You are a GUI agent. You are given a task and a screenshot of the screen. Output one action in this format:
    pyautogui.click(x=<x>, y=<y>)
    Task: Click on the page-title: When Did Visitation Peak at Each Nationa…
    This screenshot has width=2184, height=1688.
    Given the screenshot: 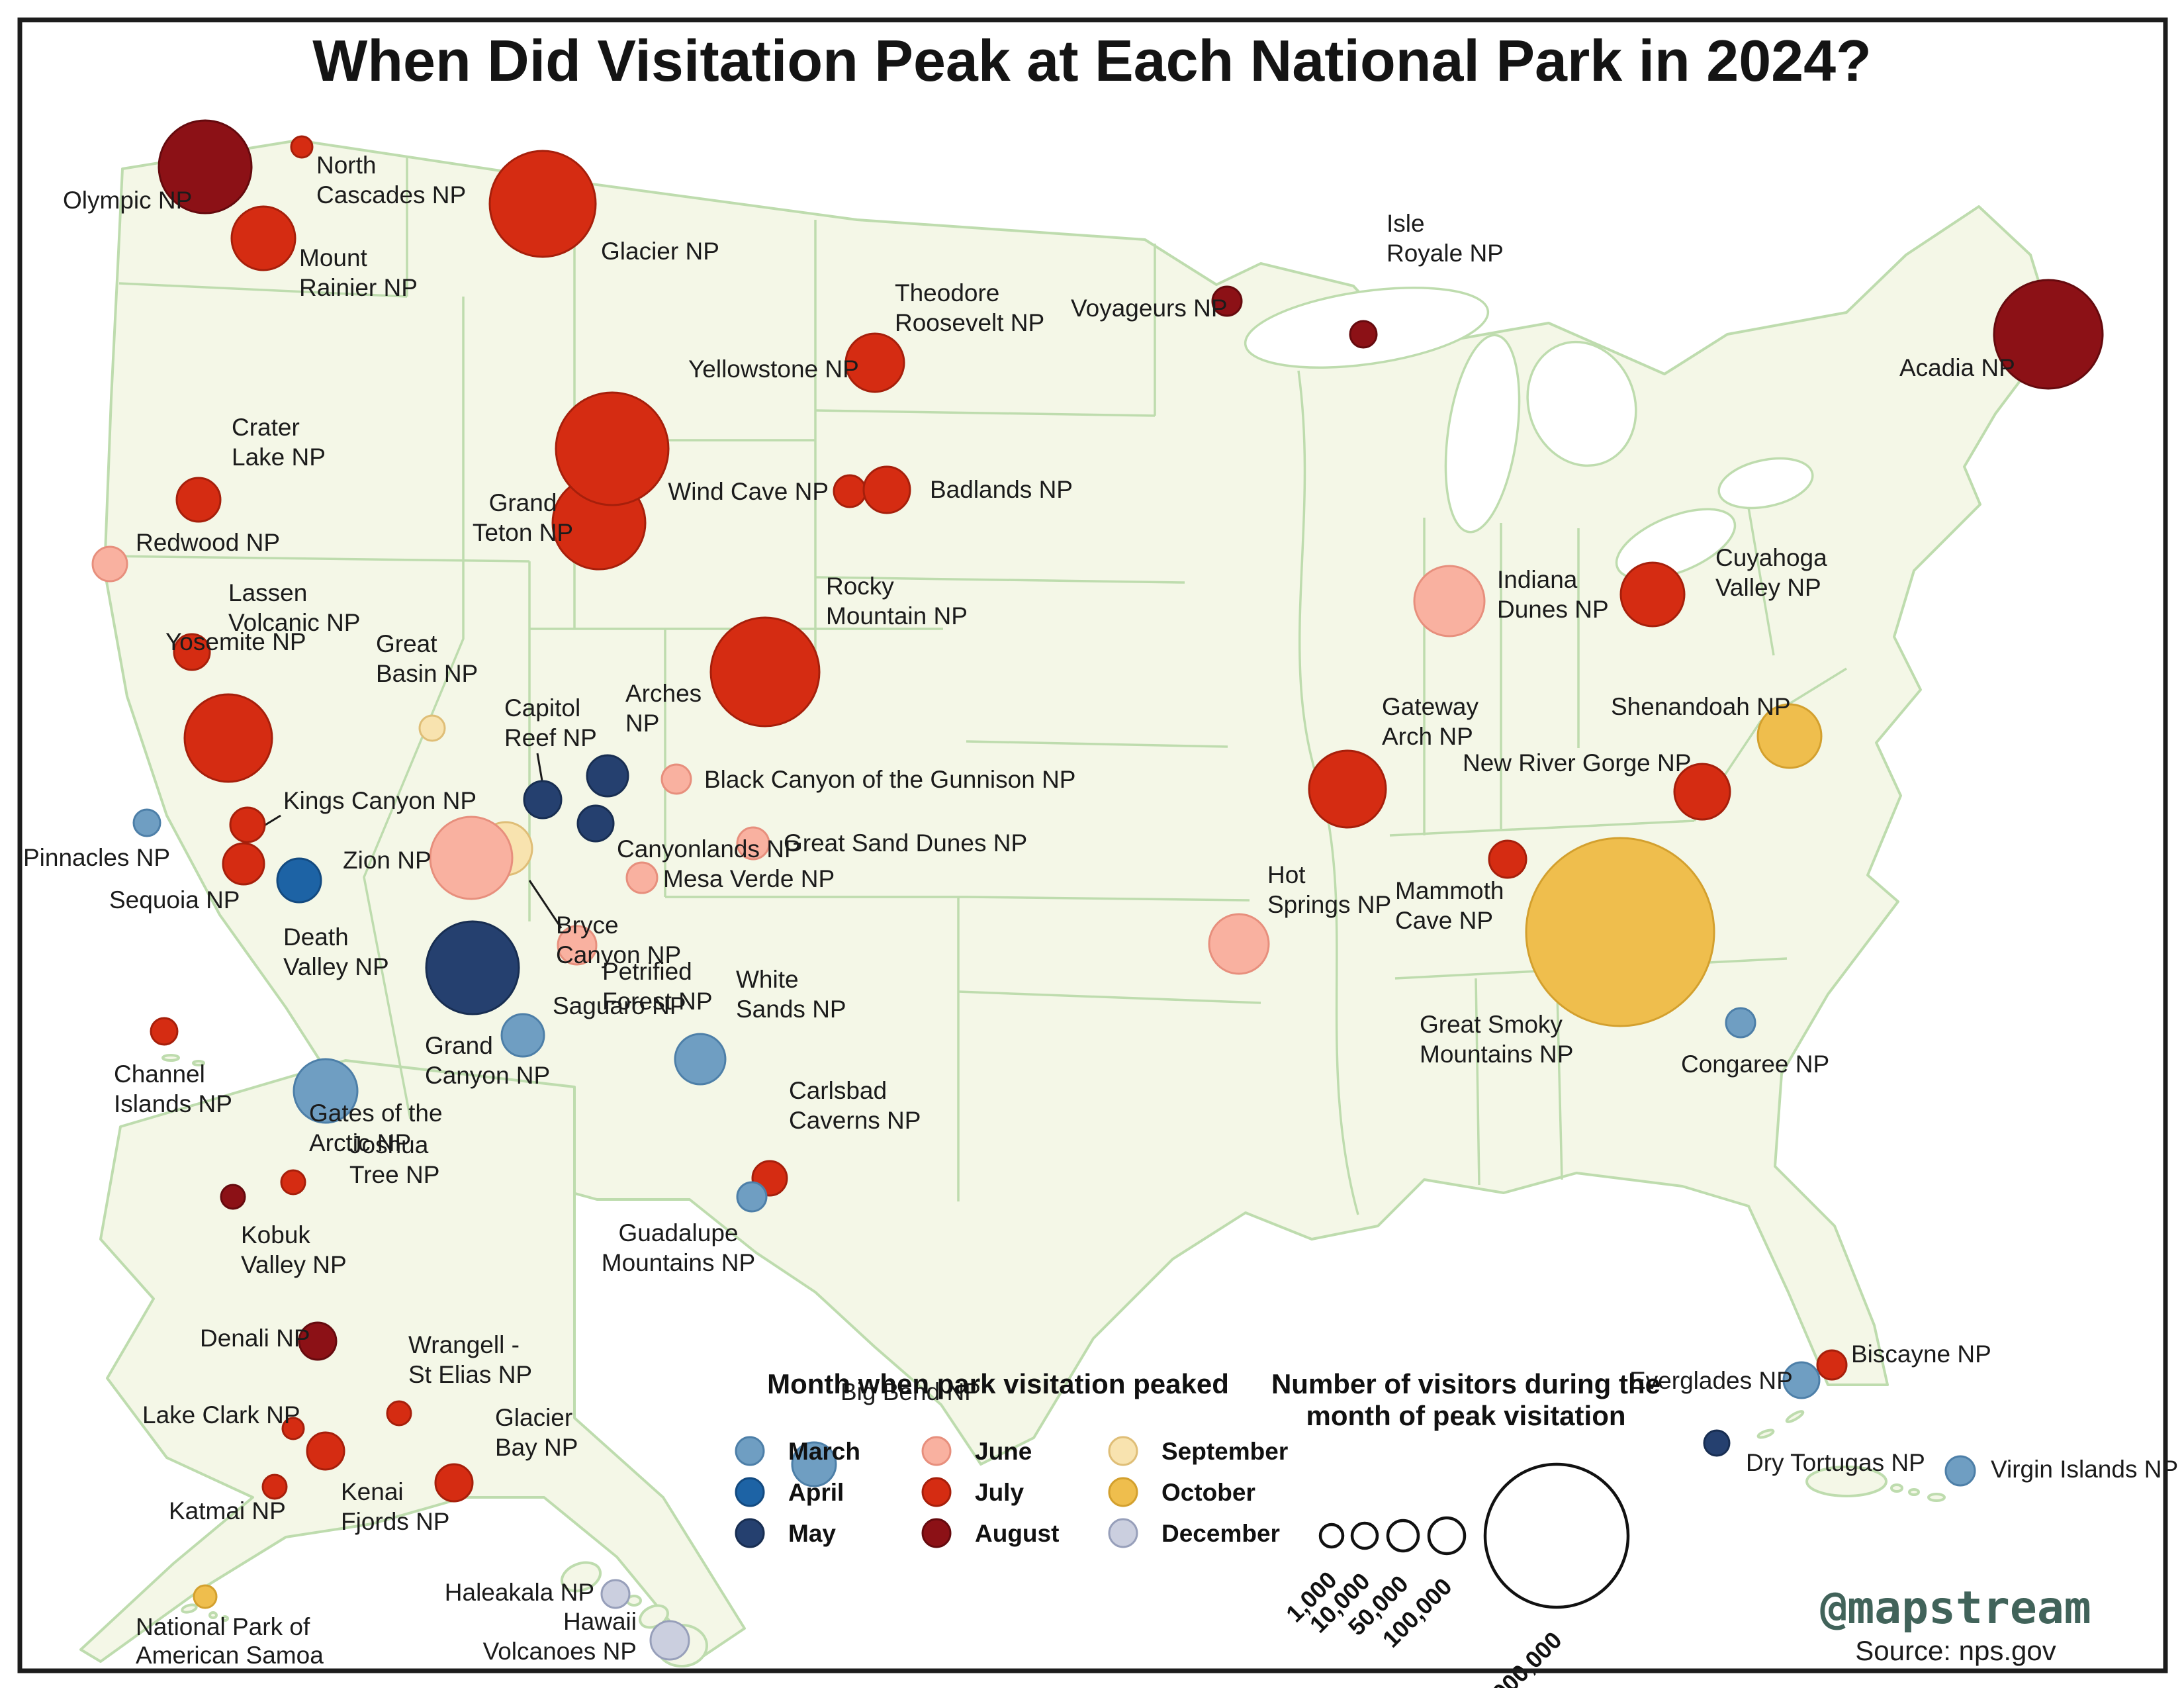 What is the action you would take?
    pyautogui.click(x=1092, y=60)
    